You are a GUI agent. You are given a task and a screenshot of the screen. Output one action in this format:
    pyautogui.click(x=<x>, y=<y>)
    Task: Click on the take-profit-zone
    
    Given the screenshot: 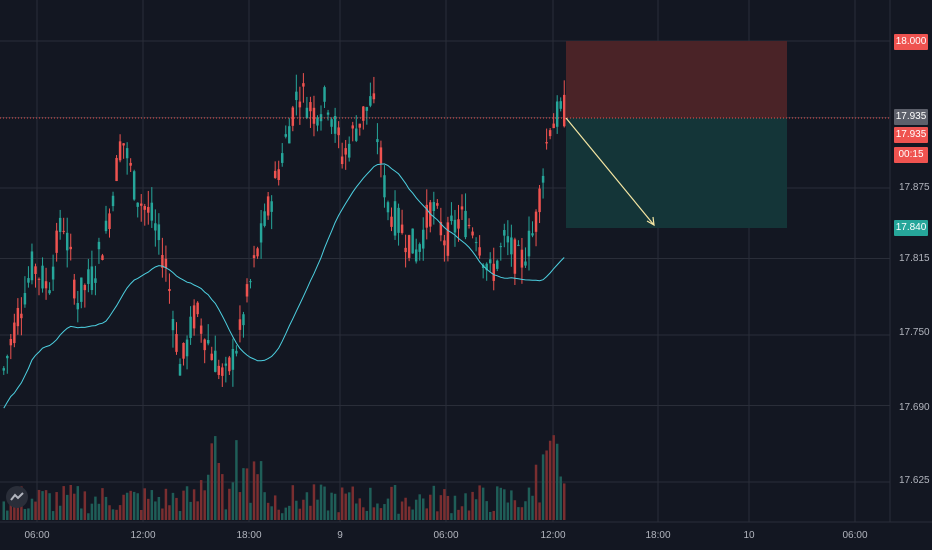 What is the action you would take?
    pyautogui.click(x=676, y=173)
    